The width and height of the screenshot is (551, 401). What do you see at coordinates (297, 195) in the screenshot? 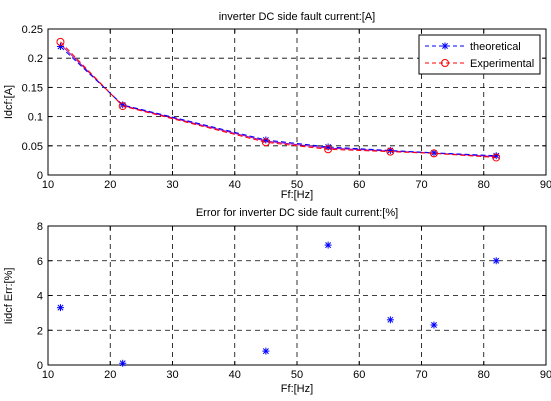
I see `top-x-axis-label: Ff:[Hz]` at bounding box center [297, 195].